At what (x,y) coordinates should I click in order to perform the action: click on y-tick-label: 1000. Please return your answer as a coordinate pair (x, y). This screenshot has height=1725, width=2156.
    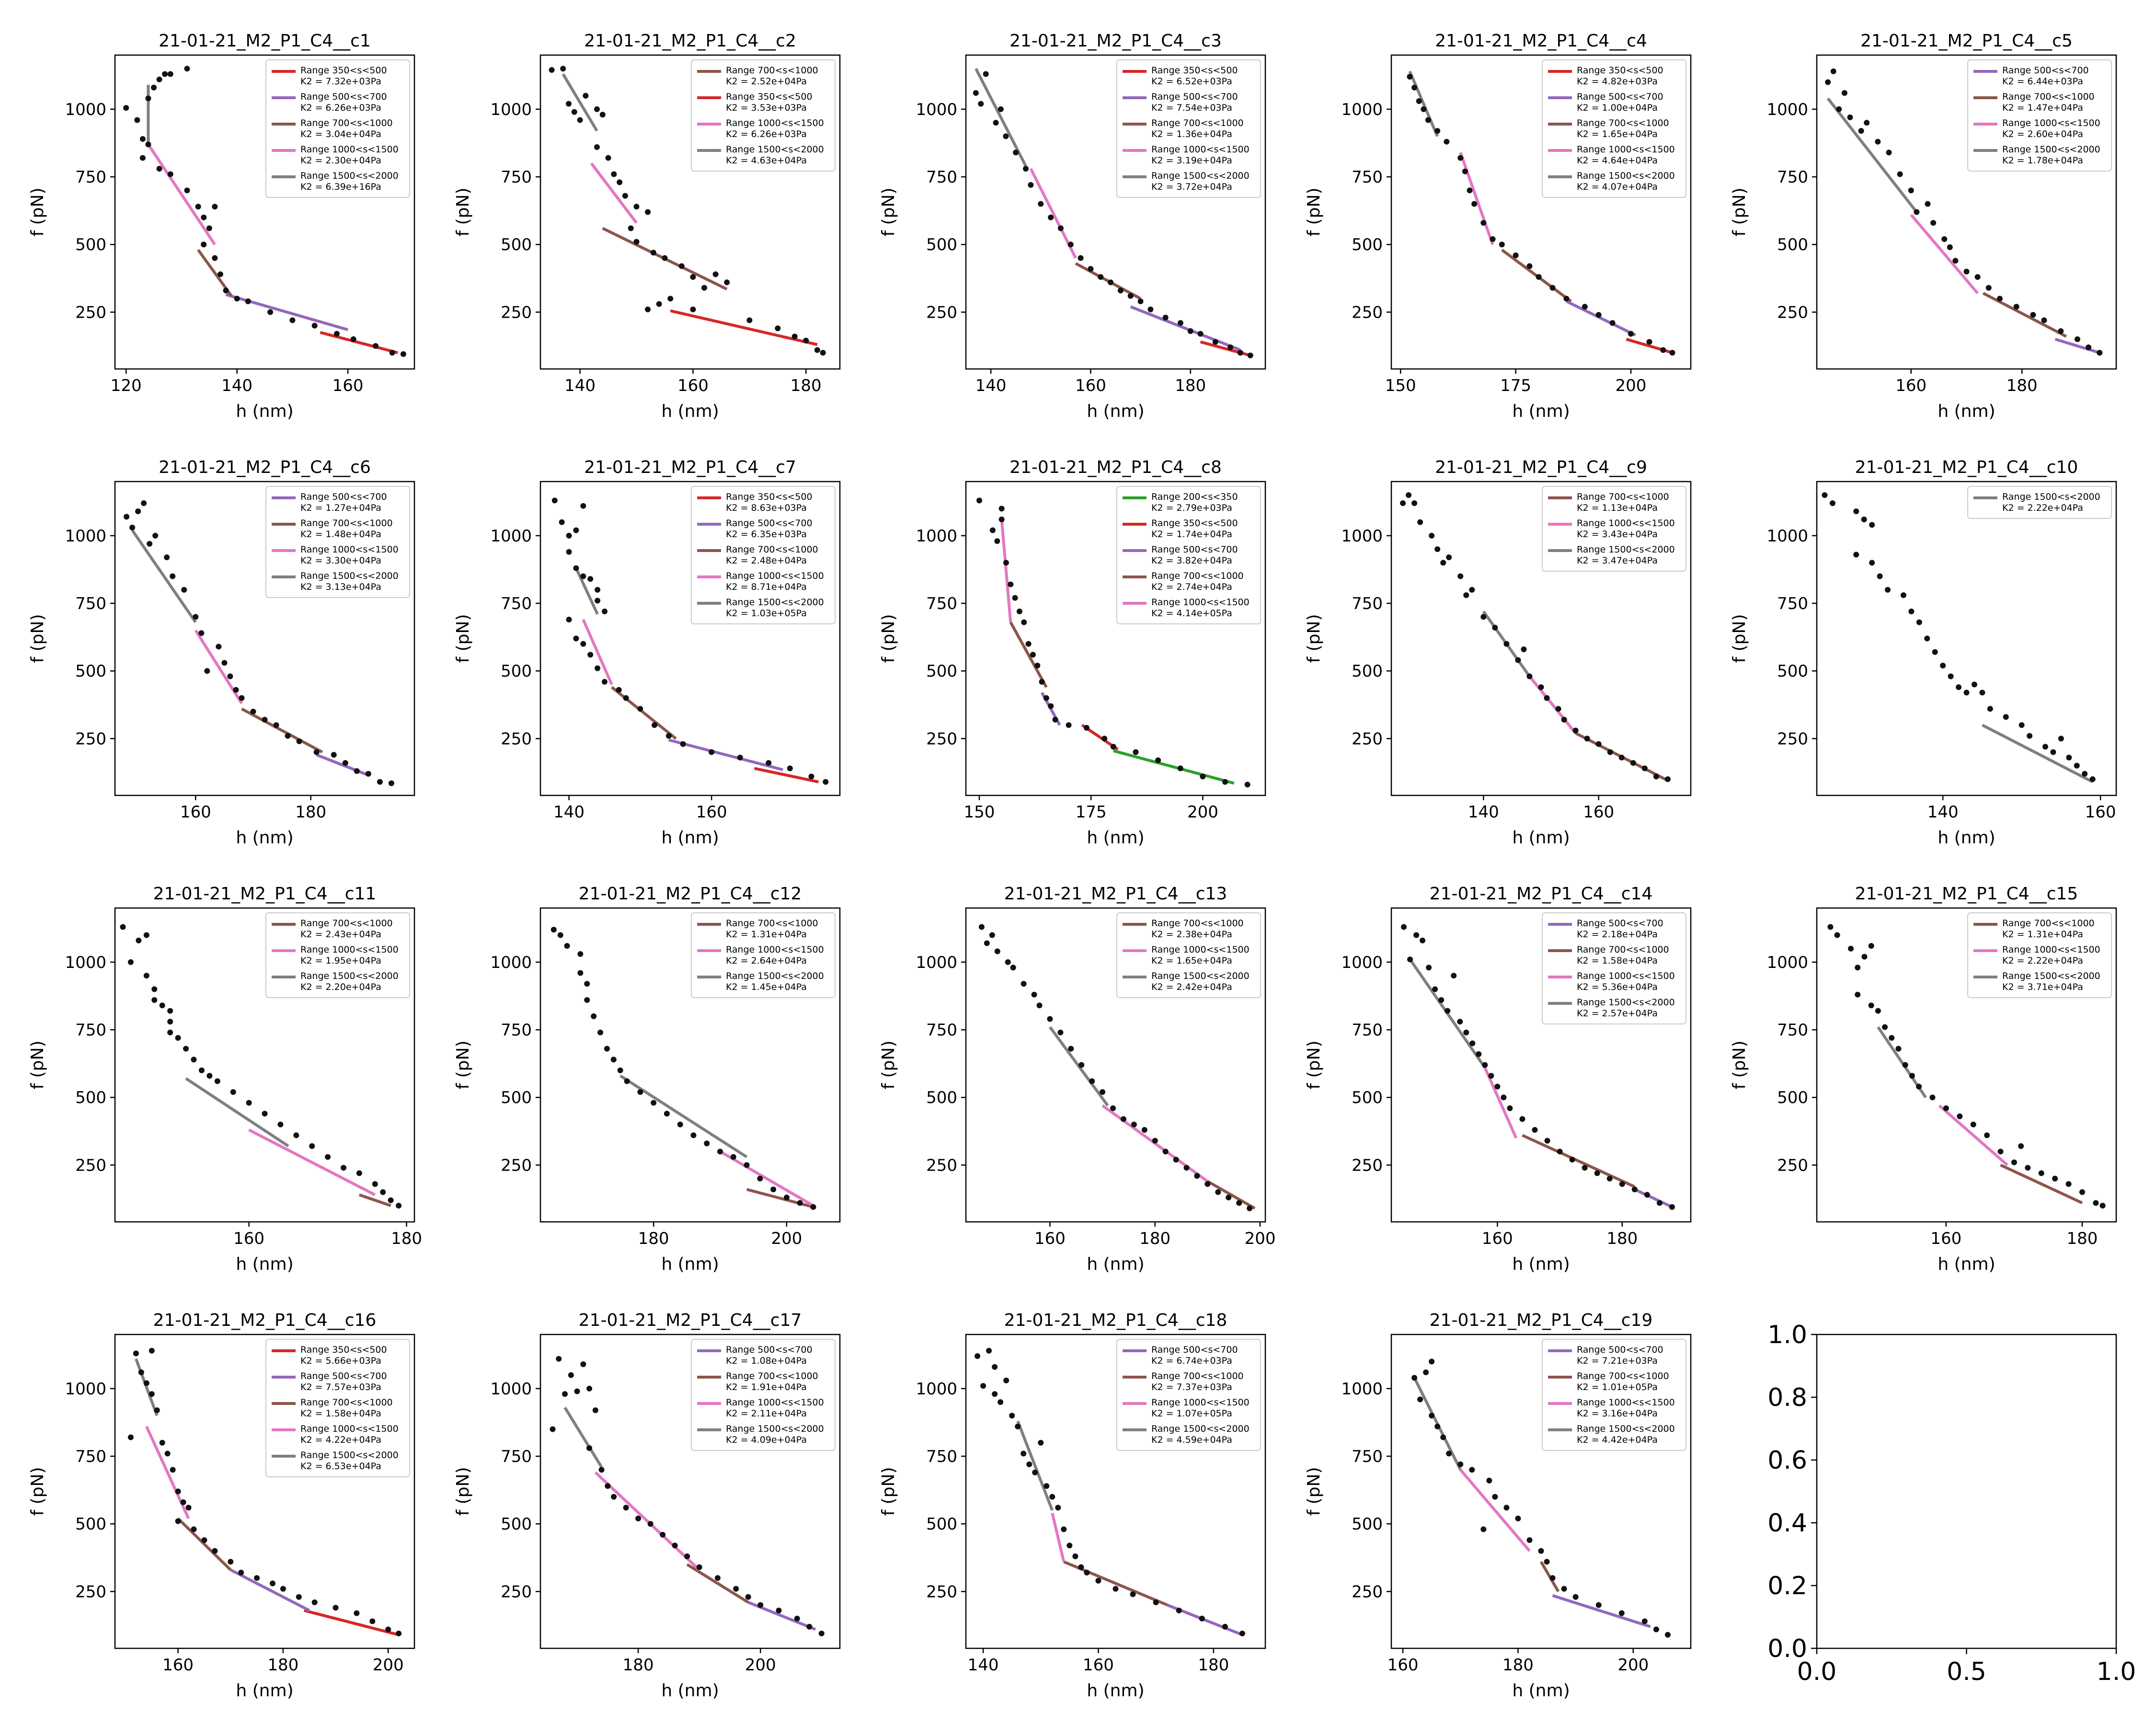
    Looking at the image, I should click on (1362, 536).